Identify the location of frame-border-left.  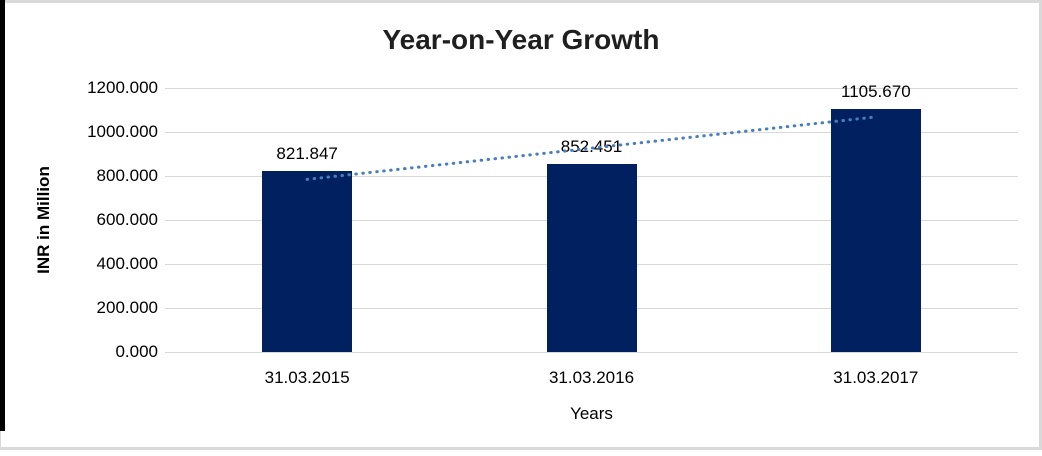
(0, 439).